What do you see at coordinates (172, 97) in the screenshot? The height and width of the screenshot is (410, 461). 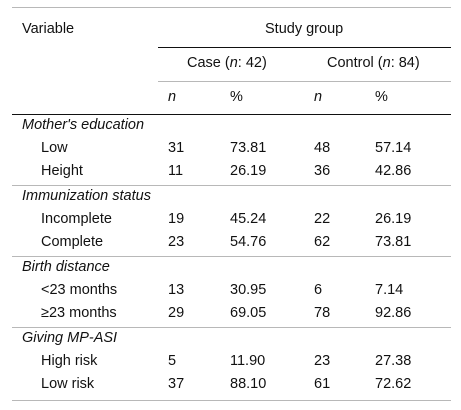 I see `col-case-n: n` at bounding box center [172, 97].